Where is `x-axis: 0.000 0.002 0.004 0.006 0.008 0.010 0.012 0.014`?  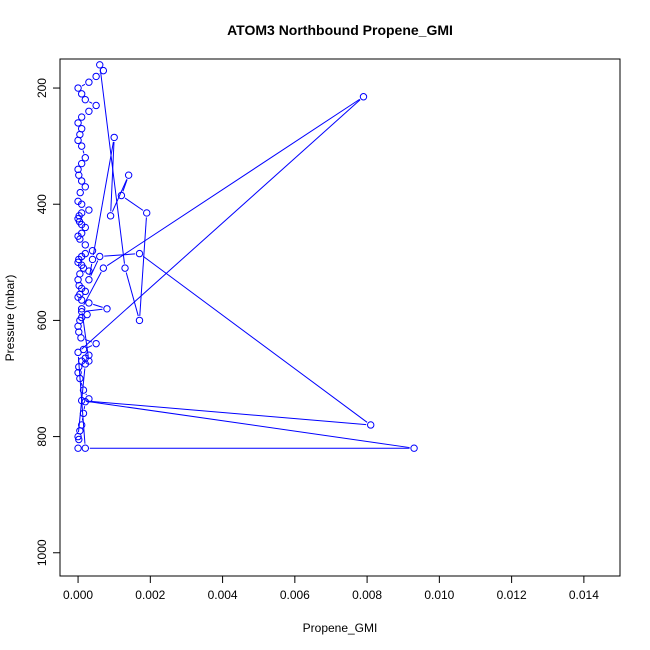
x-axis: 0.000 0.002 0.004 0.006 0.008 0.010 0.012 0.014 is located at coordinates (331, 588).